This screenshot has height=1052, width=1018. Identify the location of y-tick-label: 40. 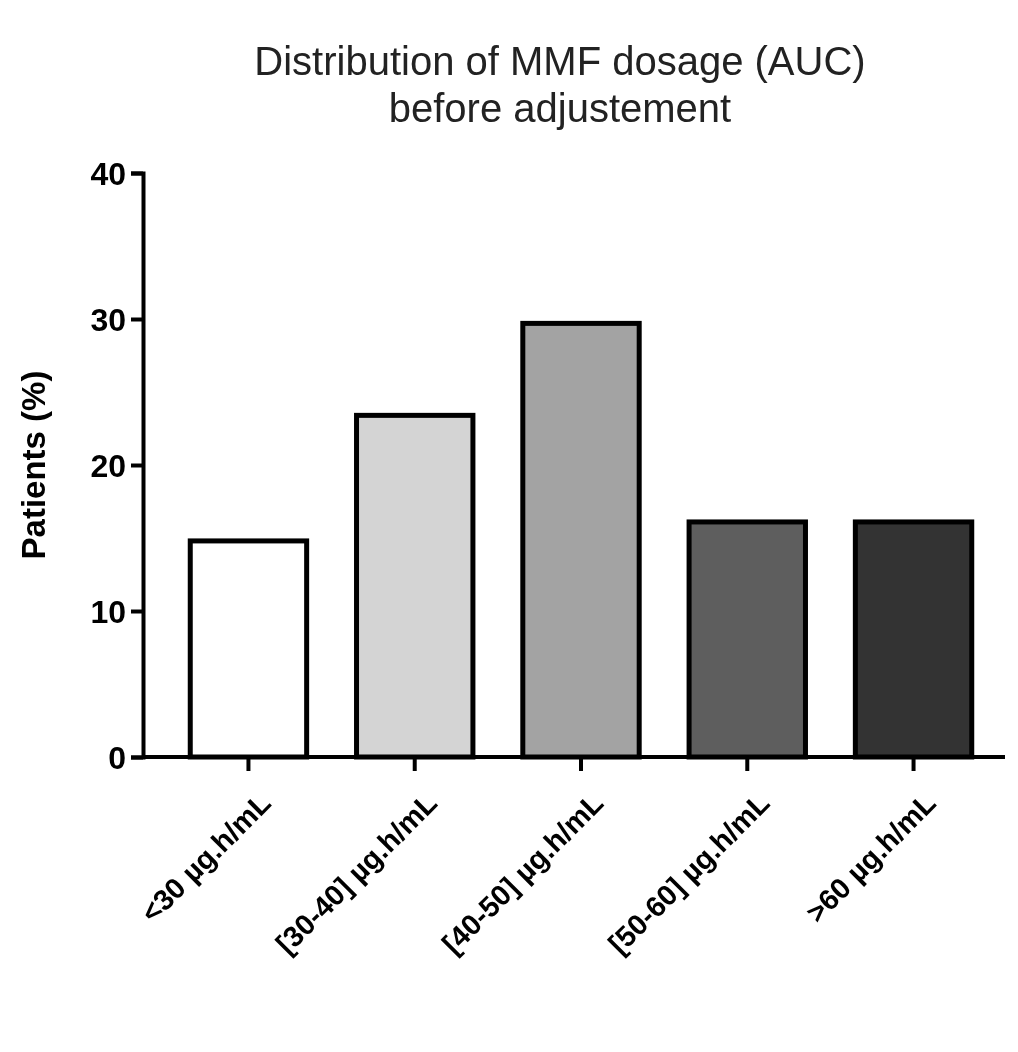
(108, 173).